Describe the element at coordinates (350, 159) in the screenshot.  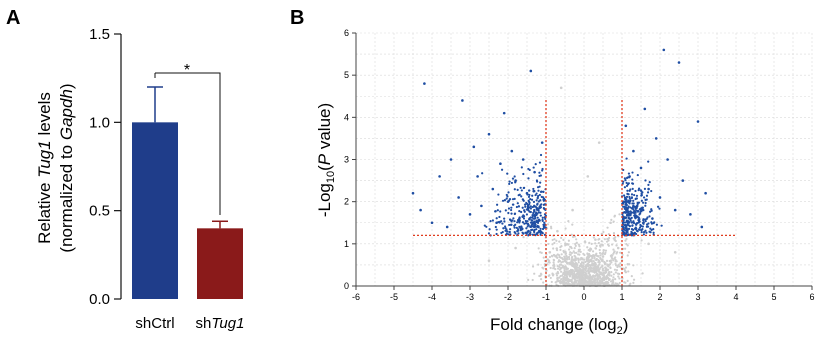
I see `panel-b-y-ticks: 0 1 2 3 4 5 6` at that location.